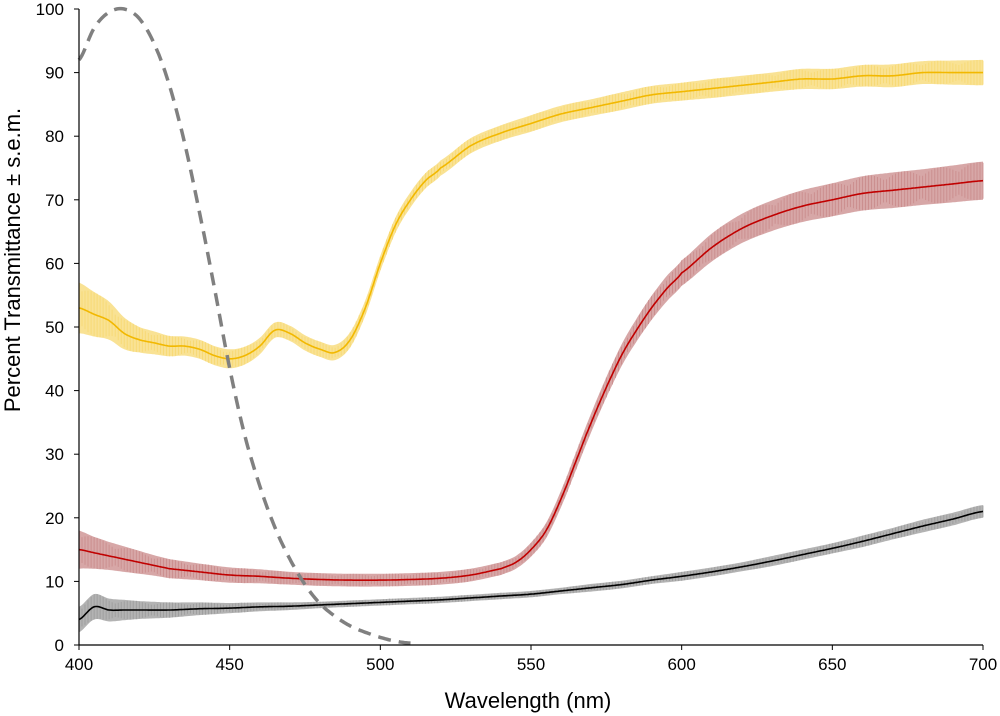  Describe the element at coordinates (832, 664) in the screenshot. I see `x-tick-label-5: 650` at that location.